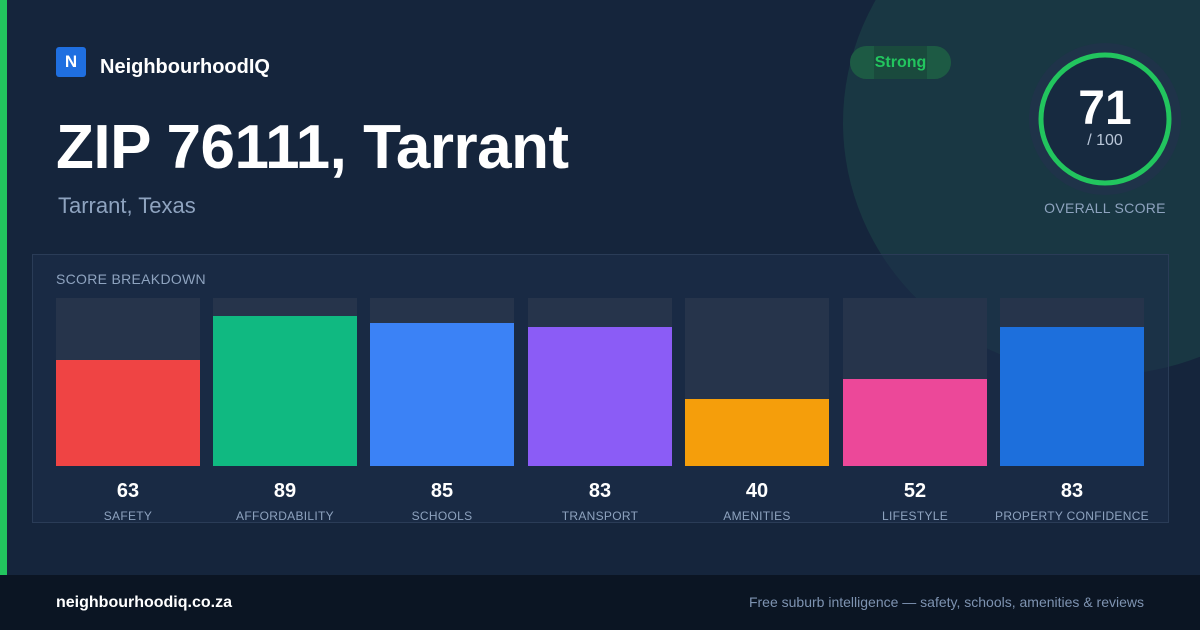 The height and width of the screenshot is (630, 1200). What do you see at coordinates (757, 516) in the screenshot?
I see `score-label: AMENITIES` at bounding box center [757, 516].